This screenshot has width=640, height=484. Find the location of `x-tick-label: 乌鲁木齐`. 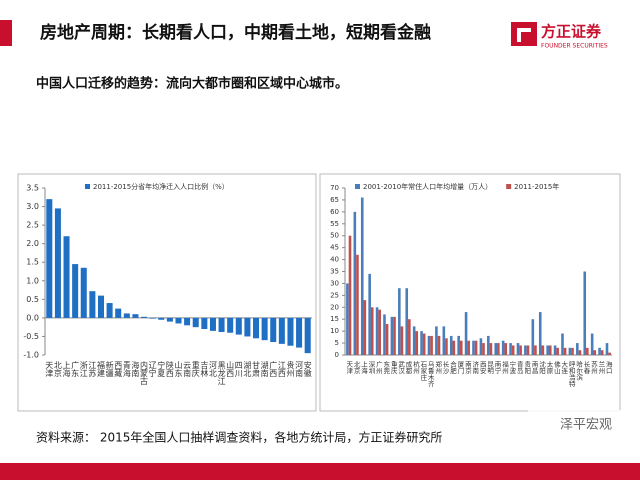

x-tick-label: 乌鲁木齐 is located at coordinates (430, 374).